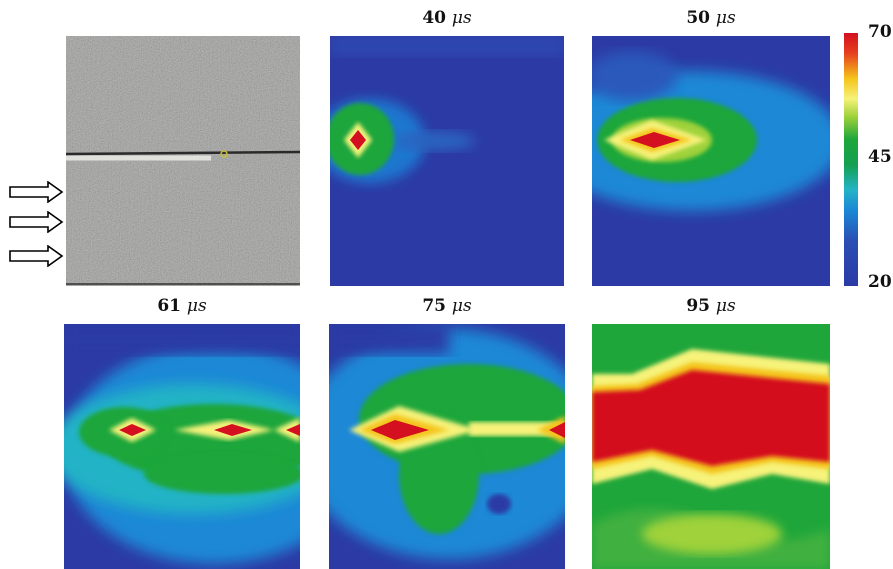 This screenshot has width=893, height=569. What do you see at coordinates (447, 161) in the screenshot?
I see `thermal-map-40us` at bounding box center [447, 161].